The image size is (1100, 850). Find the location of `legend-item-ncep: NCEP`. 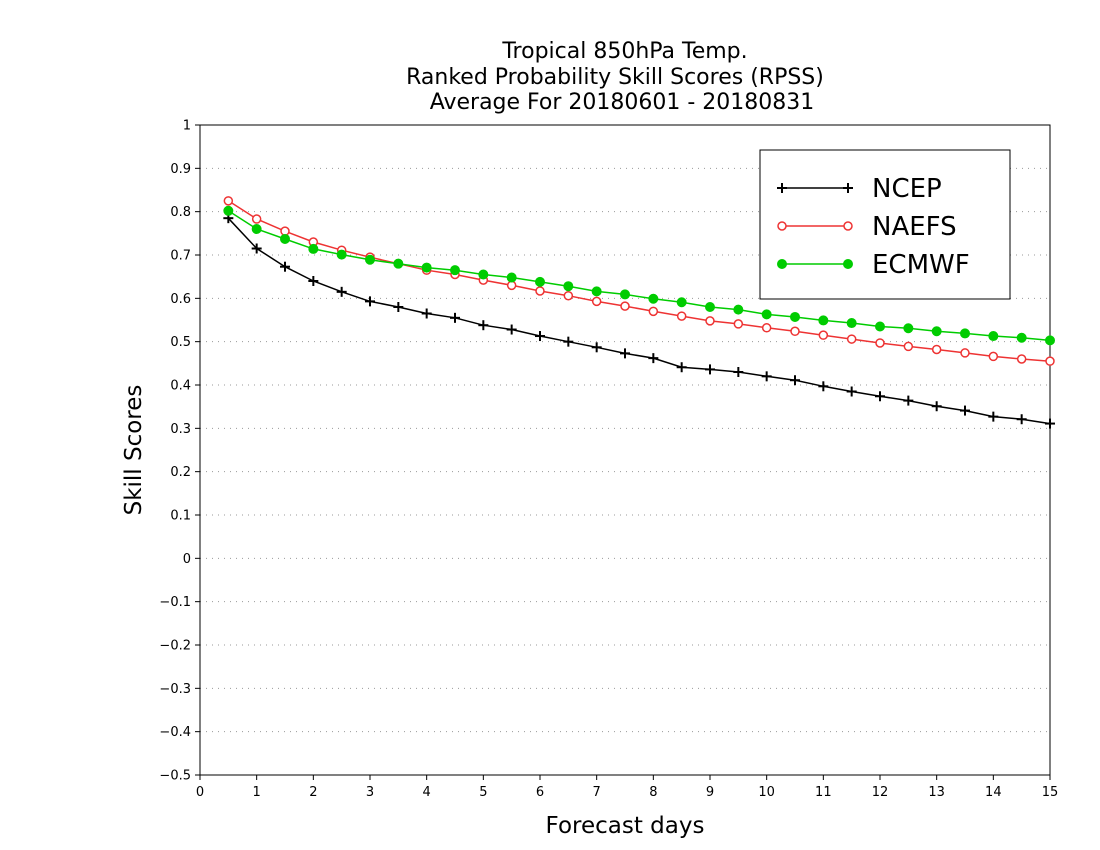

legend-item-ncep: NCEP is located at coordinates (859, 189).